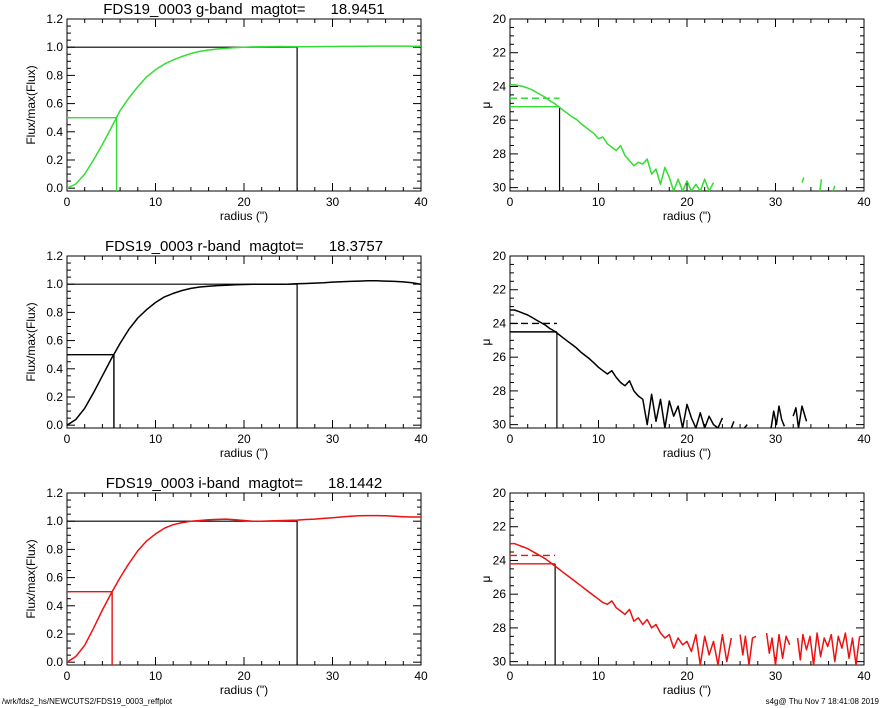 This screenshot has width=885, height=708. I want to click on chart-panel-g-surface-brightness: 0 10 20 30 40 20 22 24 26 28 30 radius (") μ, so click(675, 117).